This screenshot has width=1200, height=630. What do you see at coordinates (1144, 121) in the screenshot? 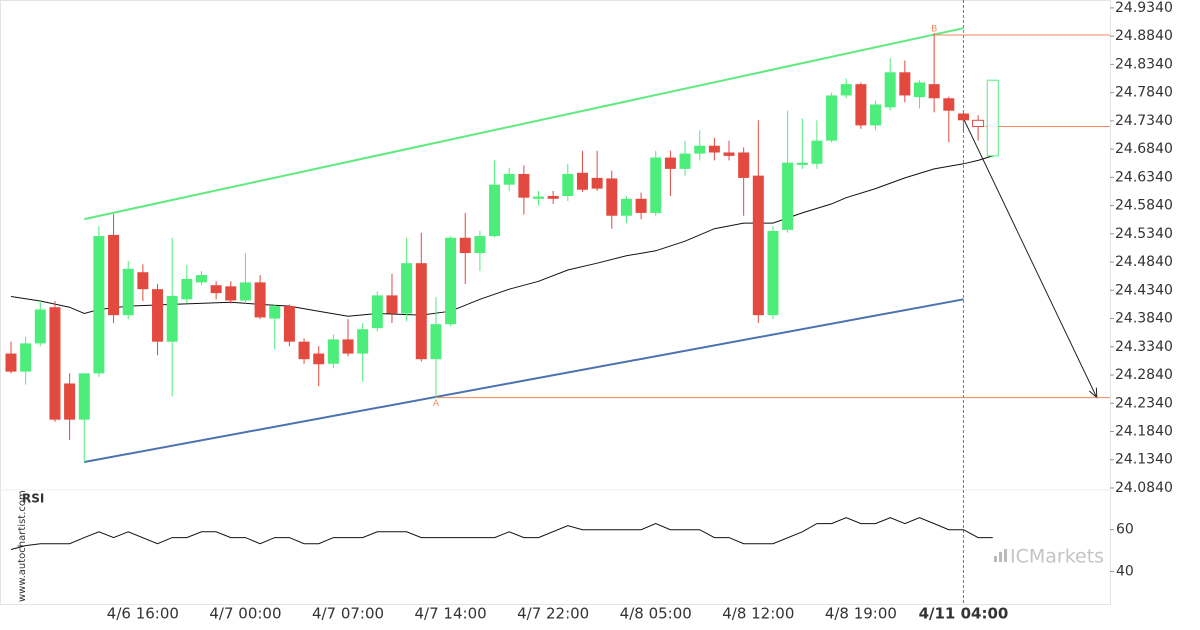
I see `y-tick-label: 24.7340` at bounding box center [1144, 121].